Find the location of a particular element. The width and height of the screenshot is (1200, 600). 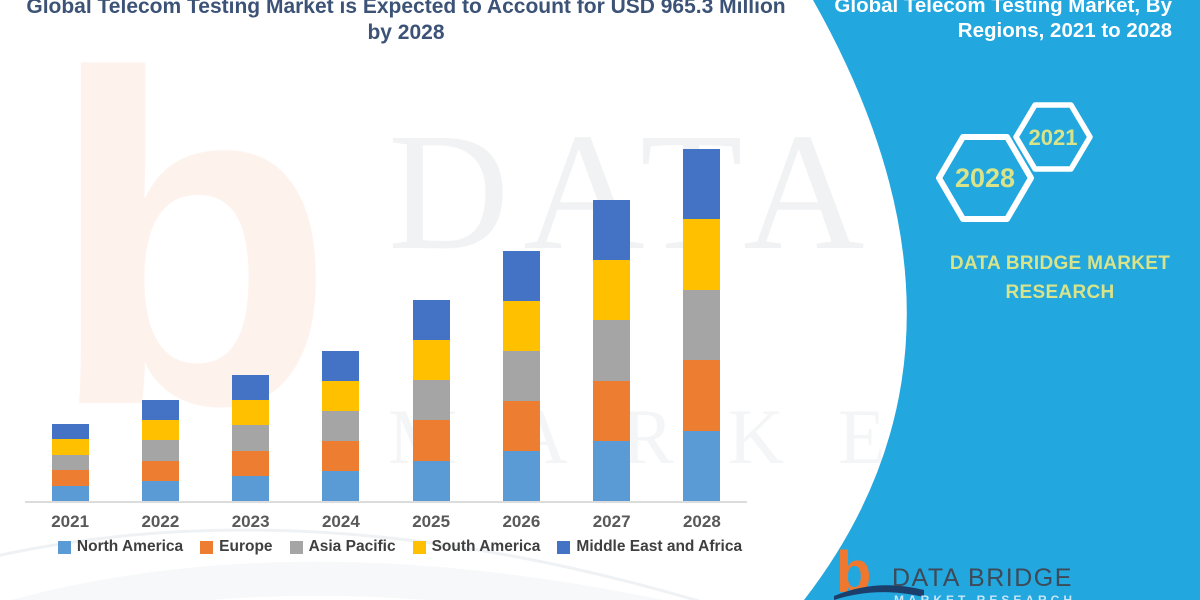

brand-text-line2: RESEARCH is located at coordinates (1060, 293).